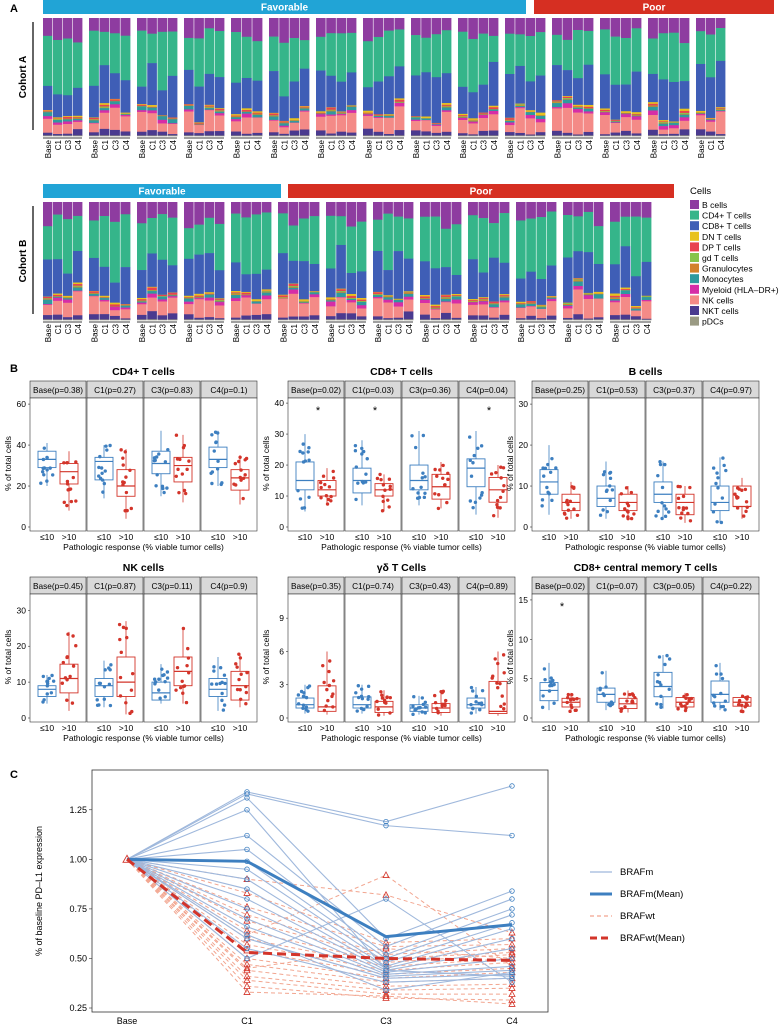  Describe the element at coordinates (368, 148) in the screenshot. I see `timepoint-label: Base` at that location.